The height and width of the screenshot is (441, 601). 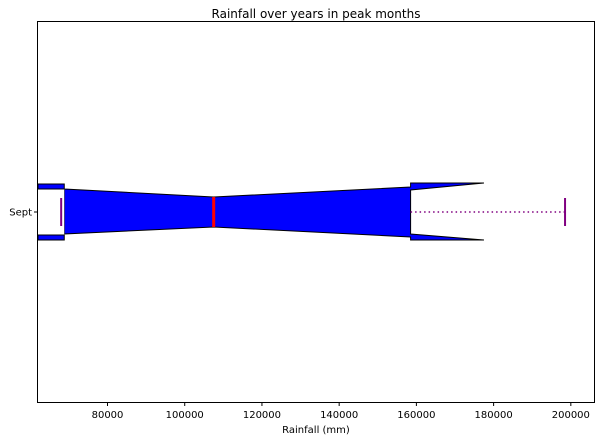 What do you see at coordinates (262, 415) in the screenshot?
I see `x-tick-label: 120000` at bounding box center [262, 415].